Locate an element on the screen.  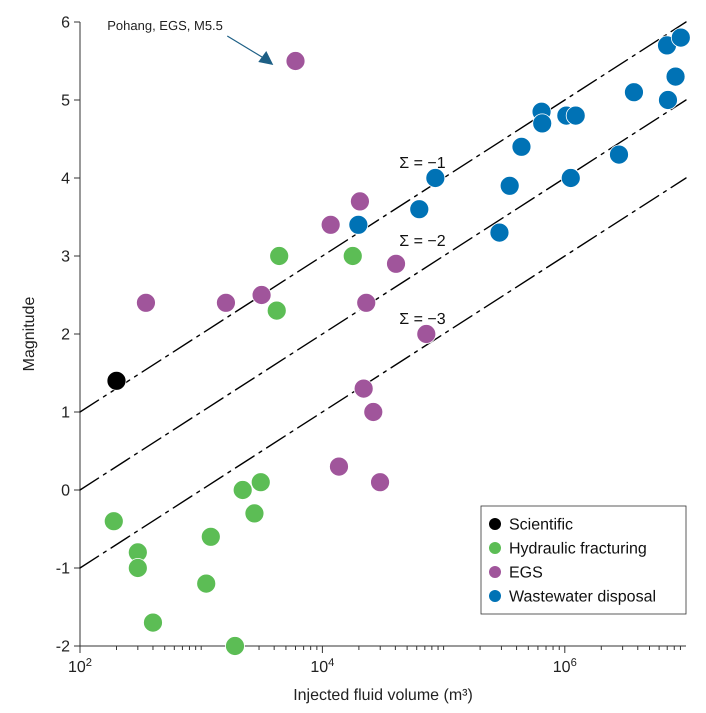
y-tick-label: 6 is located at coordinates (65, 23).